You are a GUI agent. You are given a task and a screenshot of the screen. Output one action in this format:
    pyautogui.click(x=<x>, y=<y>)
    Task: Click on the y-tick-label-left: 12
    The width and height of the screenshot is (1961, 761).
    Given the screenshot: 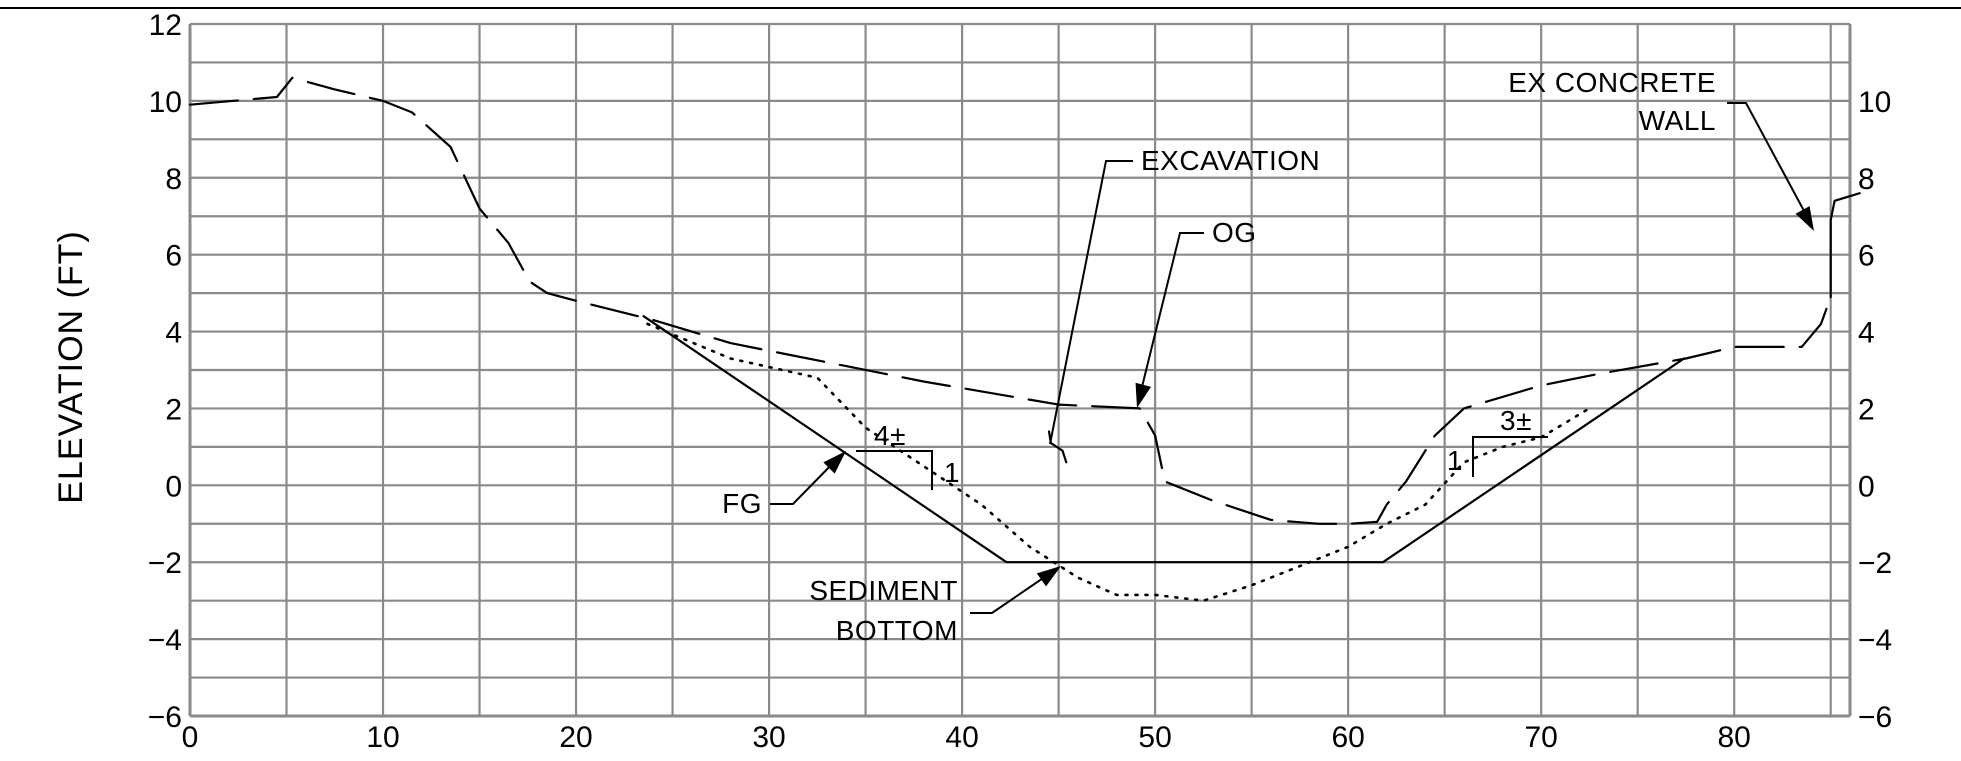 What is the action you would take?
    pyautogui.click(x=165, y=25)
    